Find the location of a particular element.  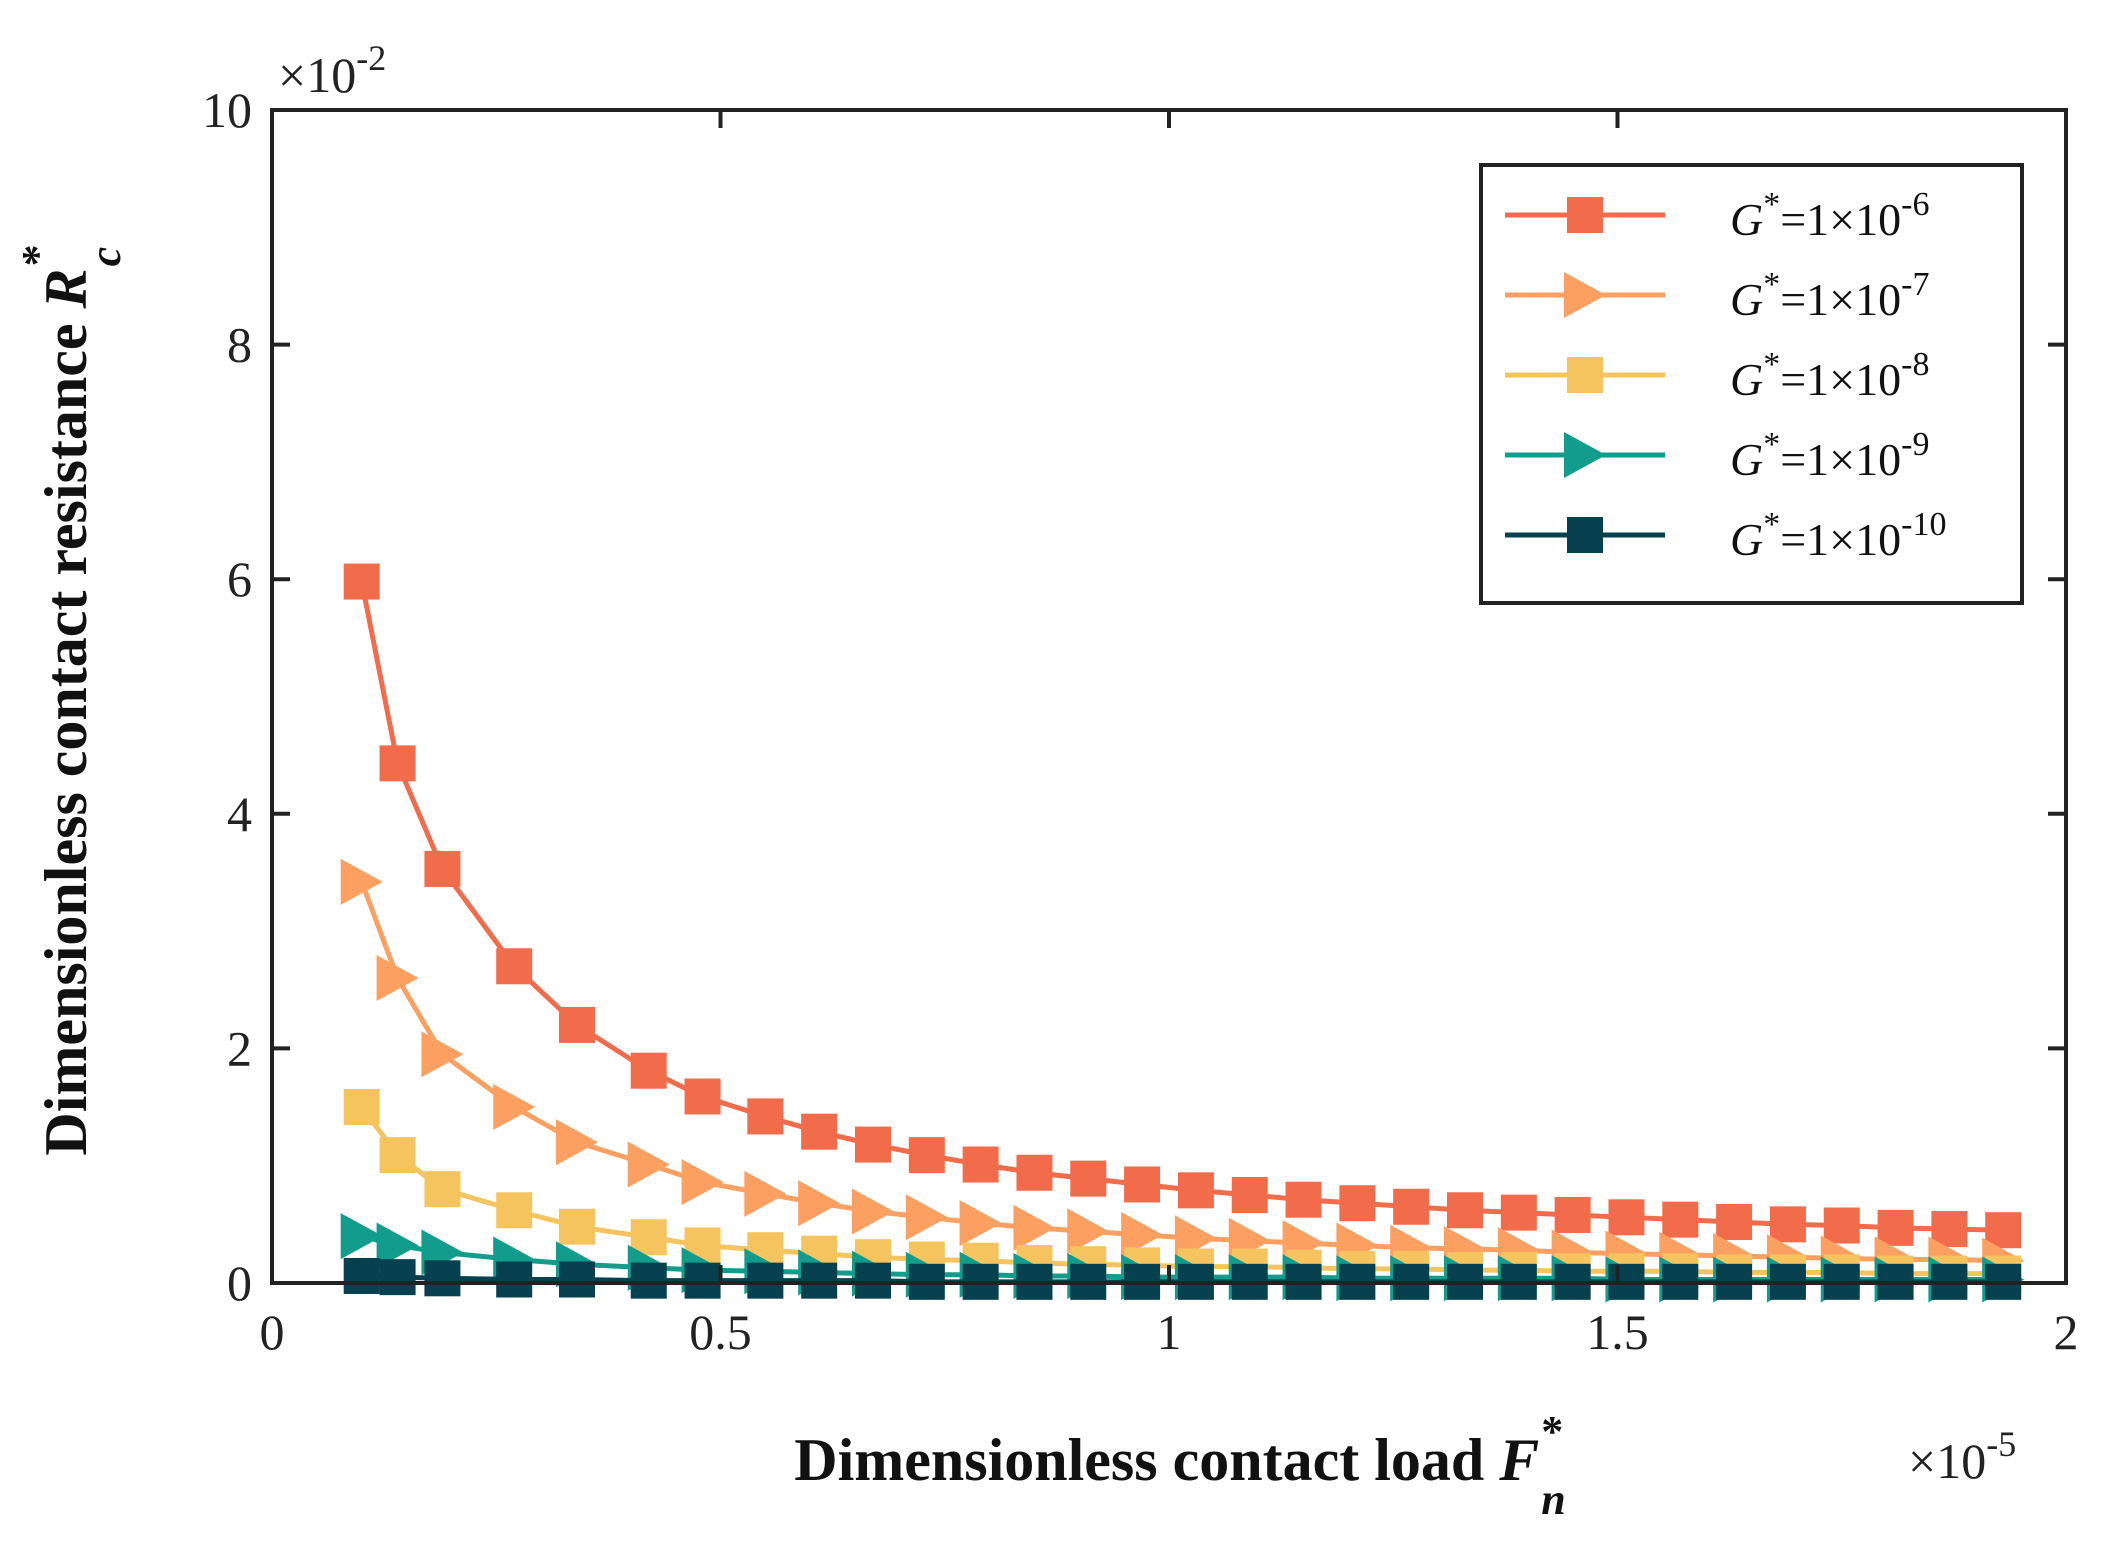

y-axis-symbol: R is located at coordinates (66, 288).